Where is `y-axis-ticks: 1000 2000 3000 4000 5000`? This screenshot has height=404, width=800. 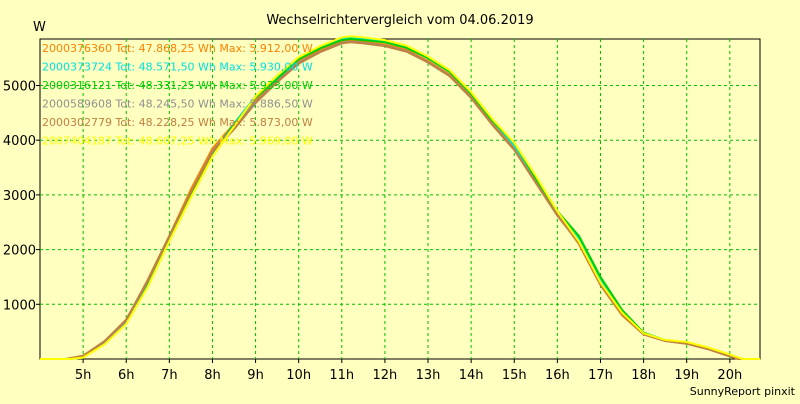 y-axis-ticks: 1000 2000 3000 4000 5000 is located at coordinates (21, 196).